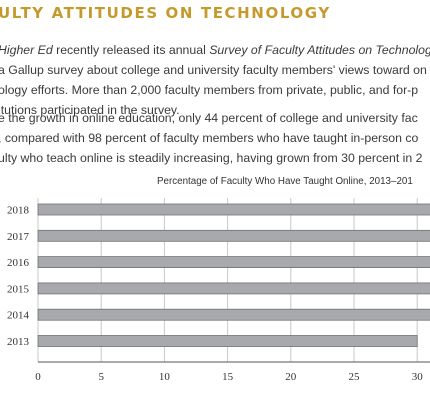 The height and width of the screenshot is (400, 430). Describe the element at coordinates (233, 262) in the screenshot. I see `bar-2016` at that location.